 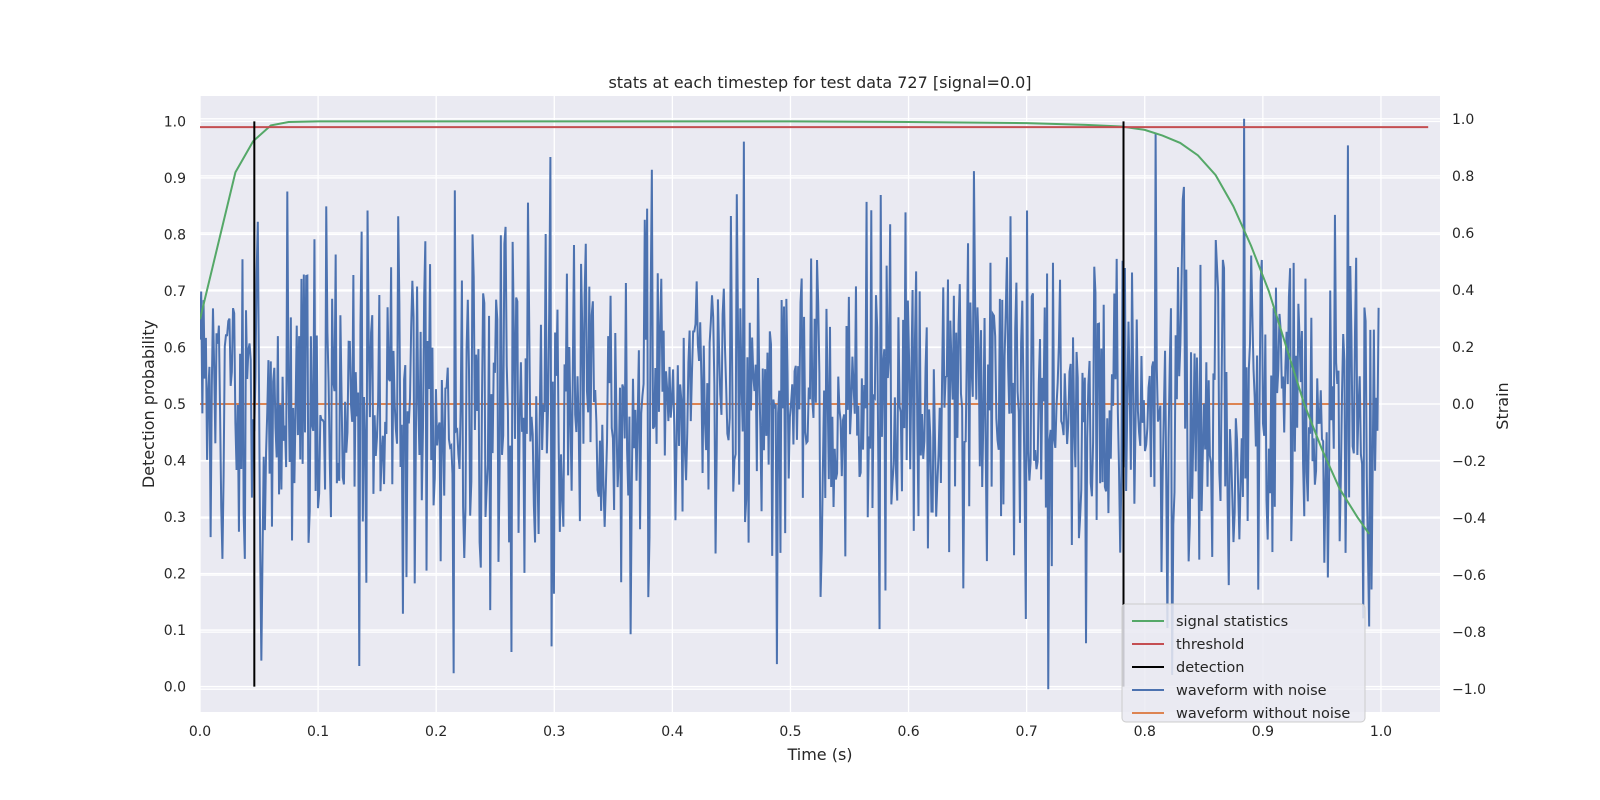 I want to click on y-left-tick-label: 0.7, so click(x=175, y=292).